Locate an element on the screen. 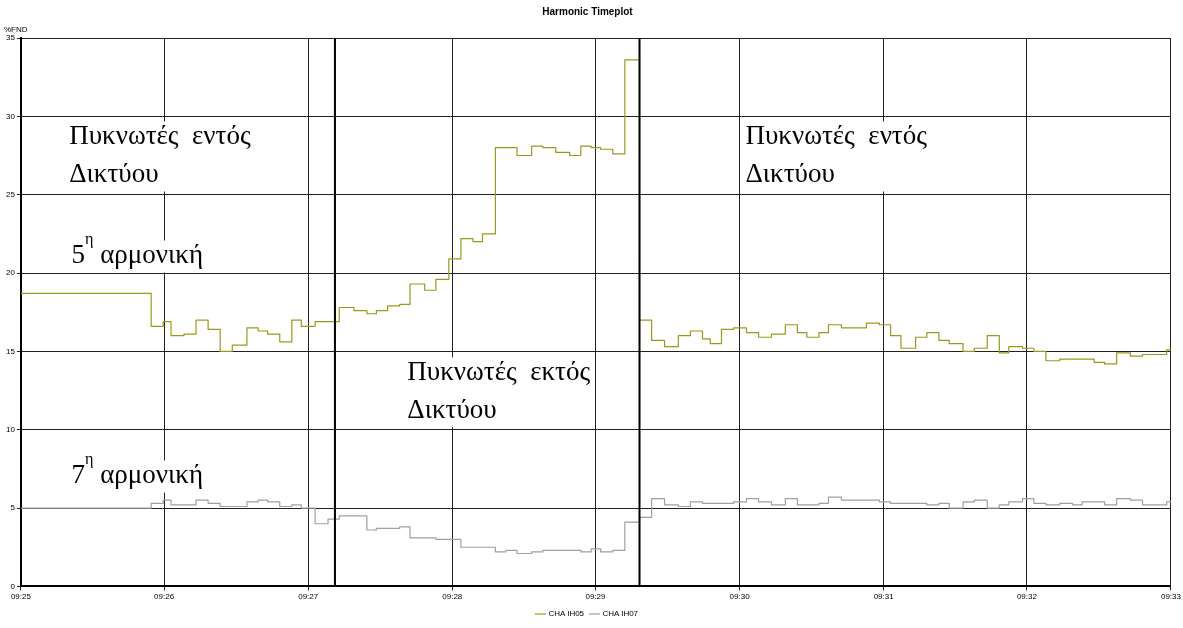 Image resolution: width=1183 pixels, height=628 pixels. x-tick-label: 09:27 is located at coordinates (308, 597).